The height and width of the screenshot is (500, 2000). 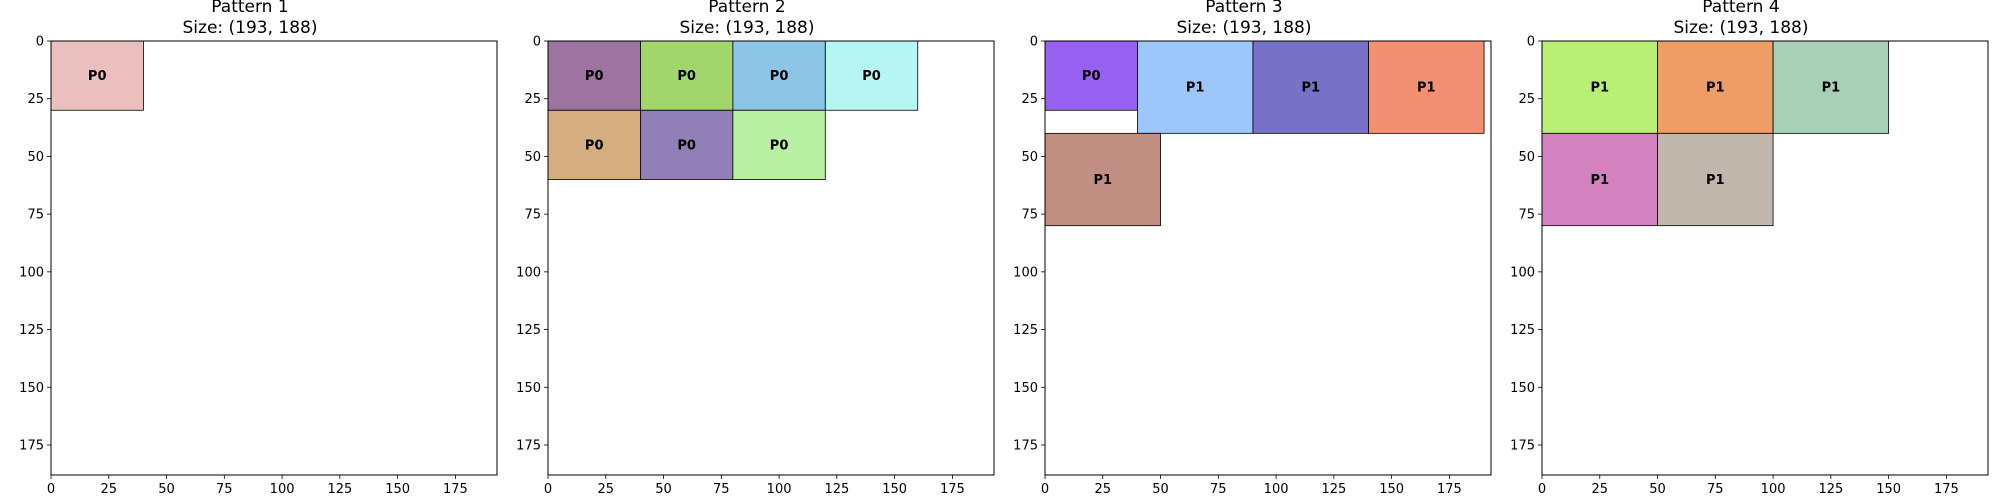 I want to click on title-text: Pattern 3, so click(x=1244, y=8).